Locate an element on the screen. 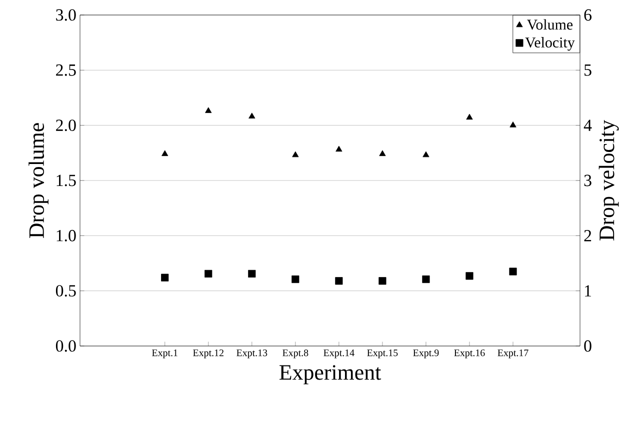  y2-tick-label: 1 is located at coordinates (588, 290).